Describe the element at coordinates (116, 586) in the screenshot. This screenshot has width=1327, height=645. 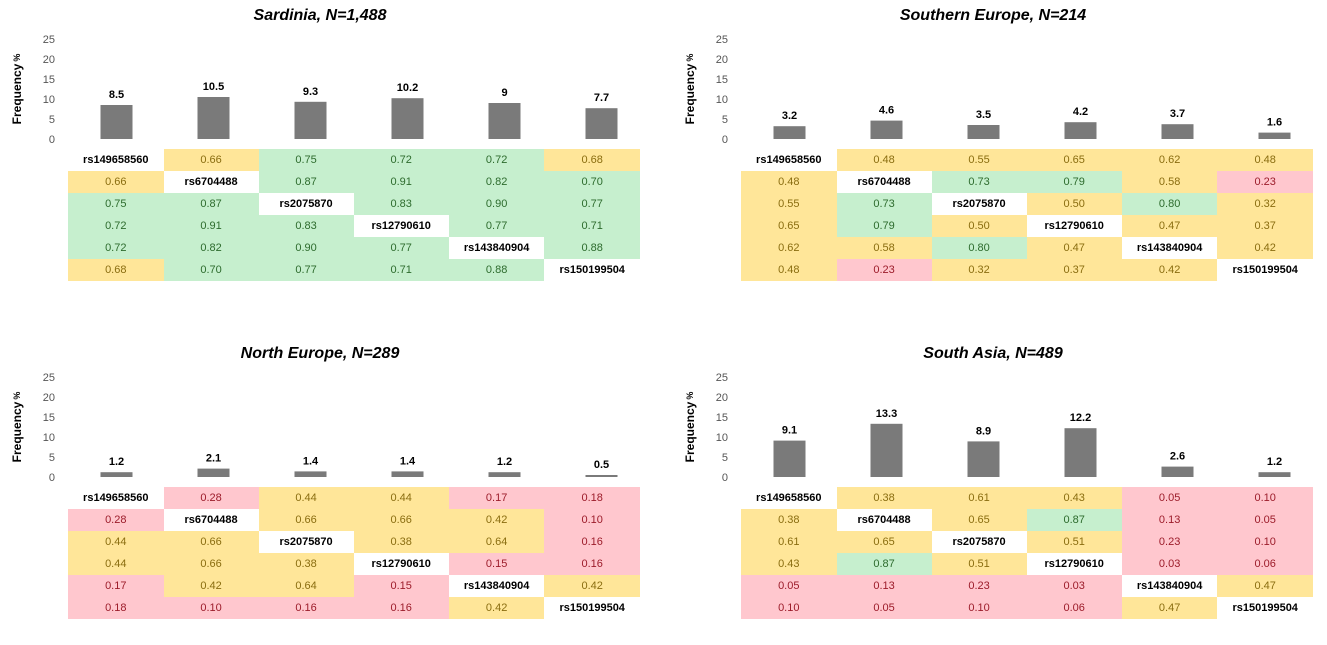
I see `matrix-cell: 0.17` at that location.